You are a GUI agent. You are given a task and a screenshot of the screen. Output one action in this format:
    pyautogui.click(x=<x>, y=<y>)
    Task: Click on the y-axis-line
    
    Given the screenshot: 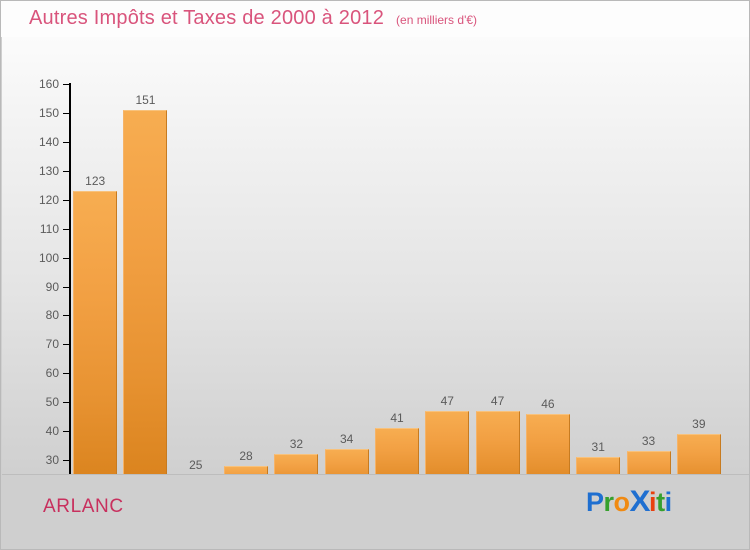 What is the action you would take?
    pyautogui.click(x=70, y=286)
    